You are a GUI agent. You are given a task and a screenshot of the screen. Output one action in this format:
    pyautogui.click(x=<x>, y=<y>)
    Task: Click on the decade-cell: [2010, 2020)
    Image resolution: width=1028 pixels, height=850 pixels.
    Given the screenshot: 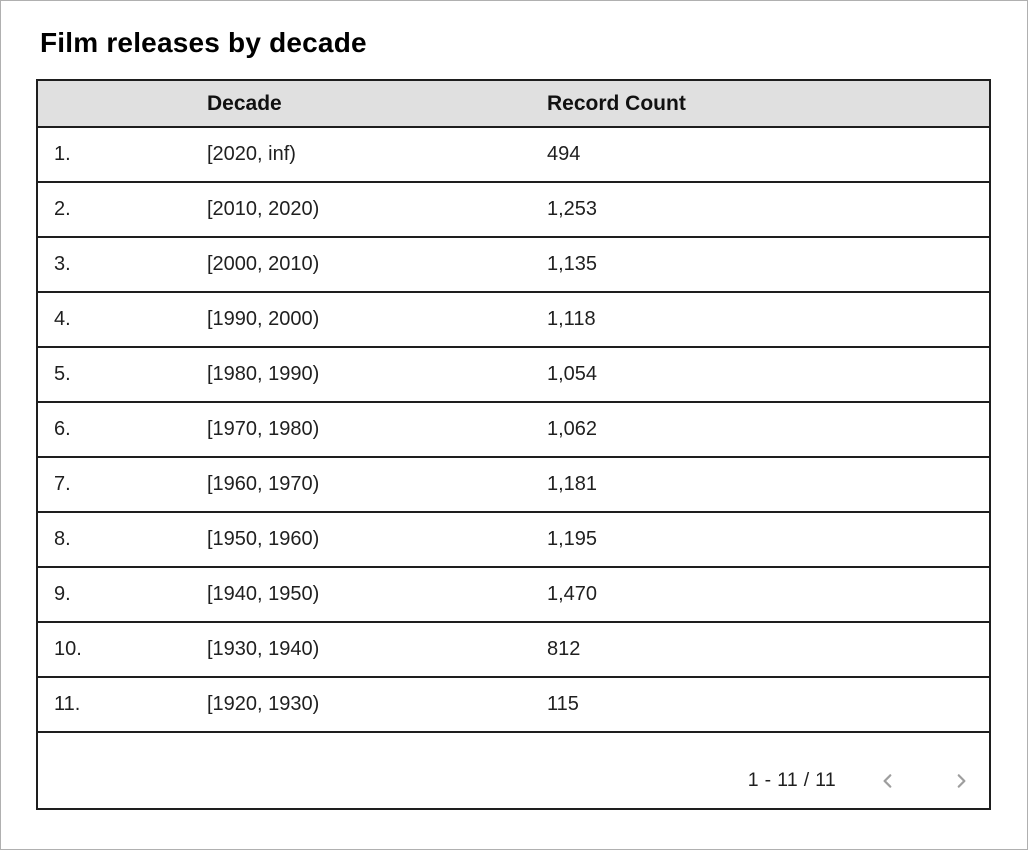 What is the action you would take?
    pyautogui.click(x=263, y=209)
    